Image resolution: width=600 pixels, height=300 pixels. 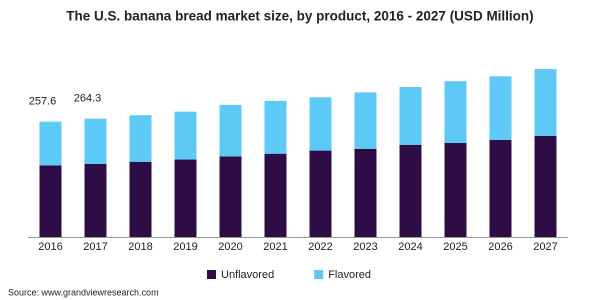 I want to click on x-tick-label: 2021, so click(x=275, y=247).